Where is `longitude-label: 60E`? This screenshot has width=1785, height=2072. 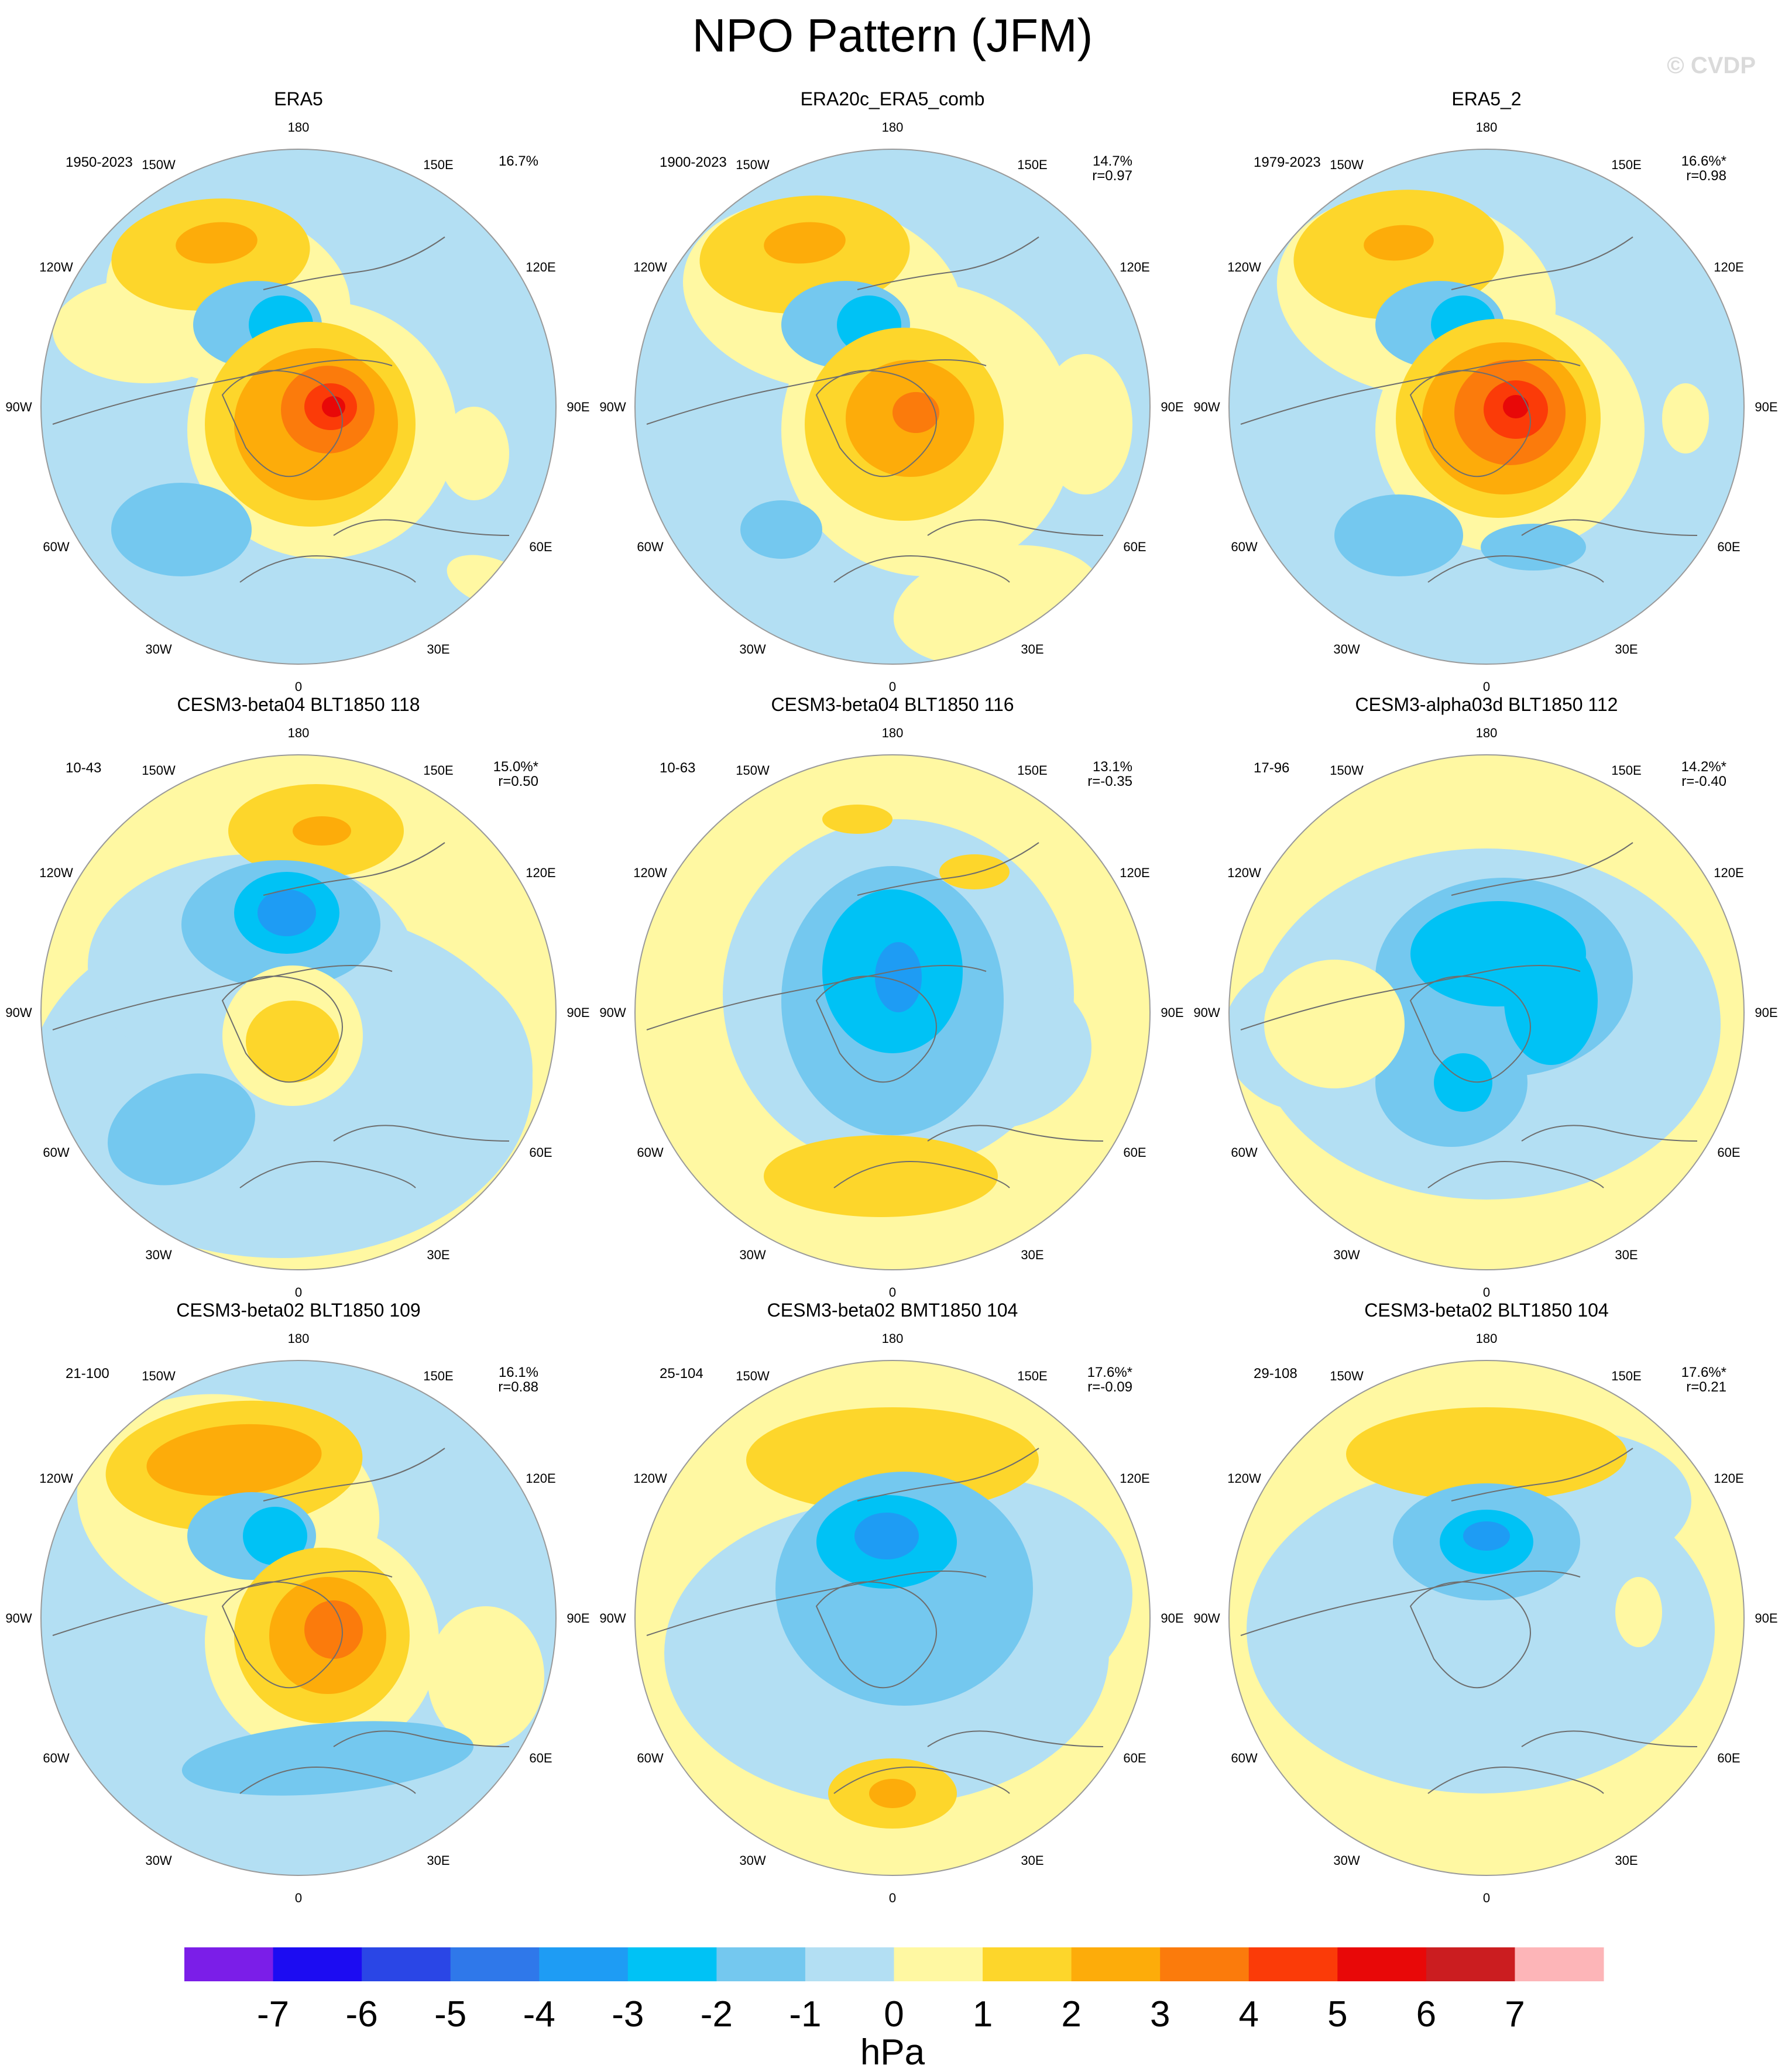
longitude-label: 60E is located at coordinates (1134, 1758).